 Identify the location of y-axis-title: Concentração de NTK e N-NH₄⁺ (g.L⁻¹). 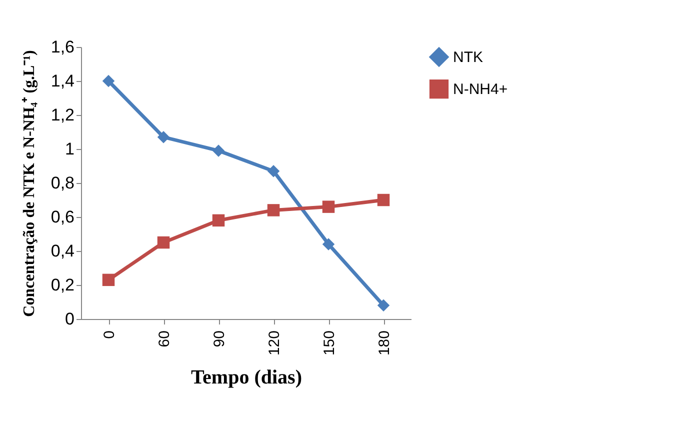
(29, 183).